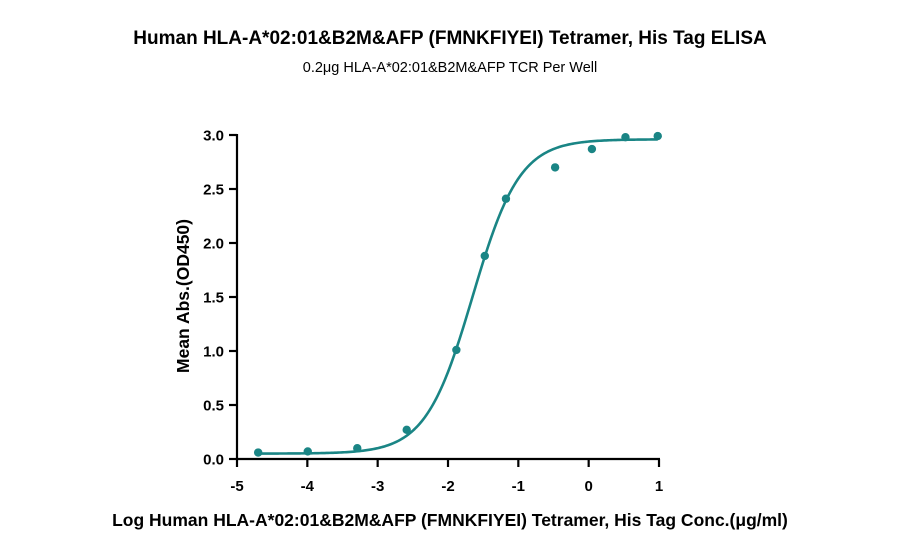  What do you see at coordinates (213, 136) in the screenshot?
I see `y-tick-label: 3.0` at bounding box center [213, 136].